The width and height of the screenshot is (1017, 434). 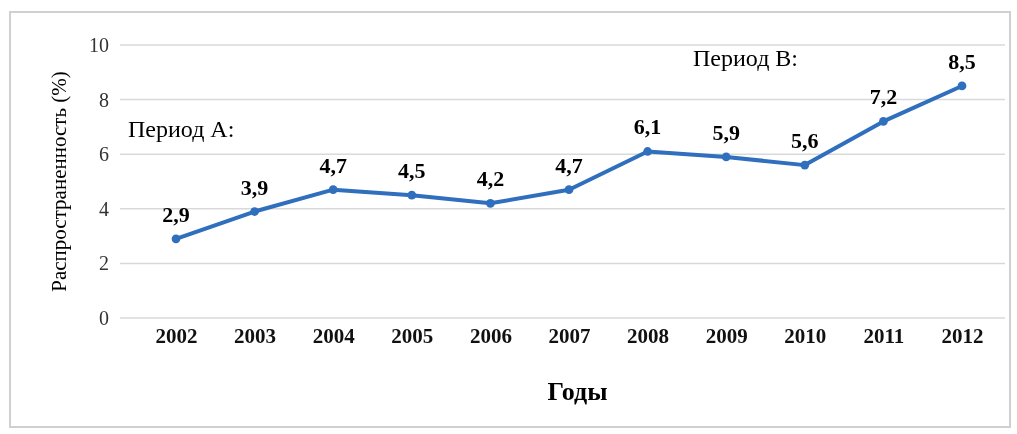 What do you see at coordinates (647, 127) in the screenshot?
I see `data-label: 6,1` at bounding box center [647, 127].